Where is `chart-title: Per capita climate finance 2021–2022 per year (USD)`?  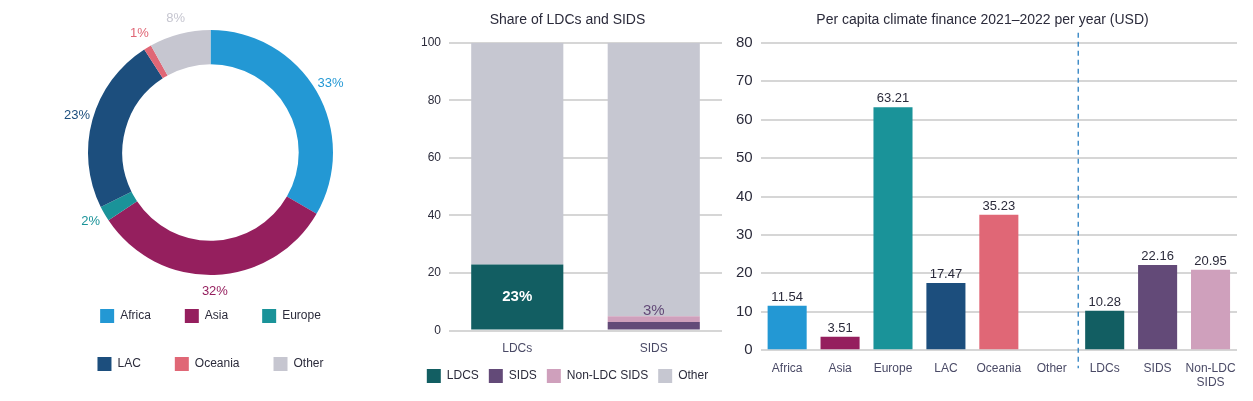
chart-title: Per capita climate finance 2021–2022 per year (USD) is located at coordinates (982, 19).